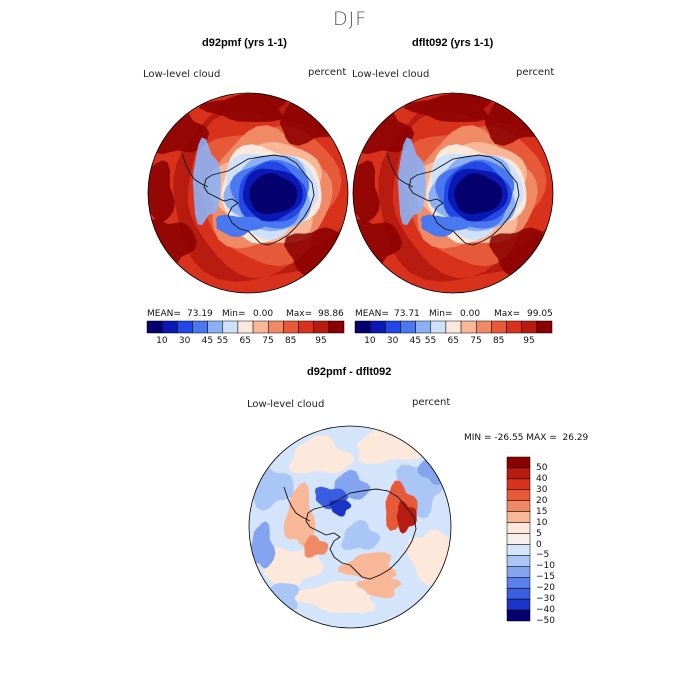 The height and width of the screenshot is (700, 700). I want to click on panel-1-max-value: 98.86, so click(331, 314).